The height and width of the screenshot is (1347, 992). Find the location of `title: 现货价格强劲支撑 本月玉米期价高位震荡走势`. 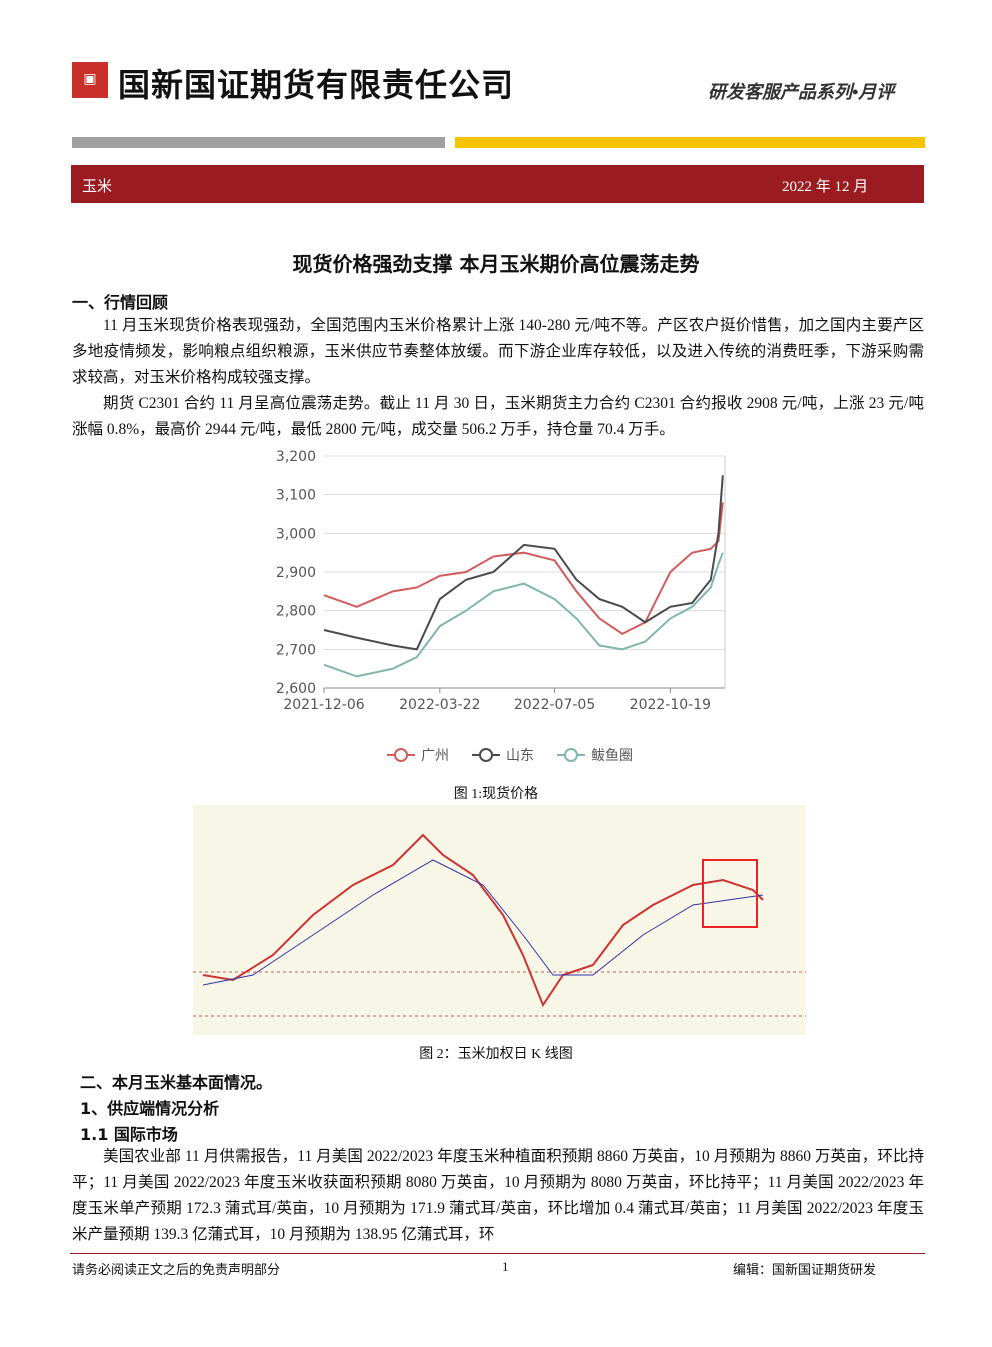

title: 现货价格强劲支撑 本月玉米期价高位震荡走势 is located at coordinates (496, 264).